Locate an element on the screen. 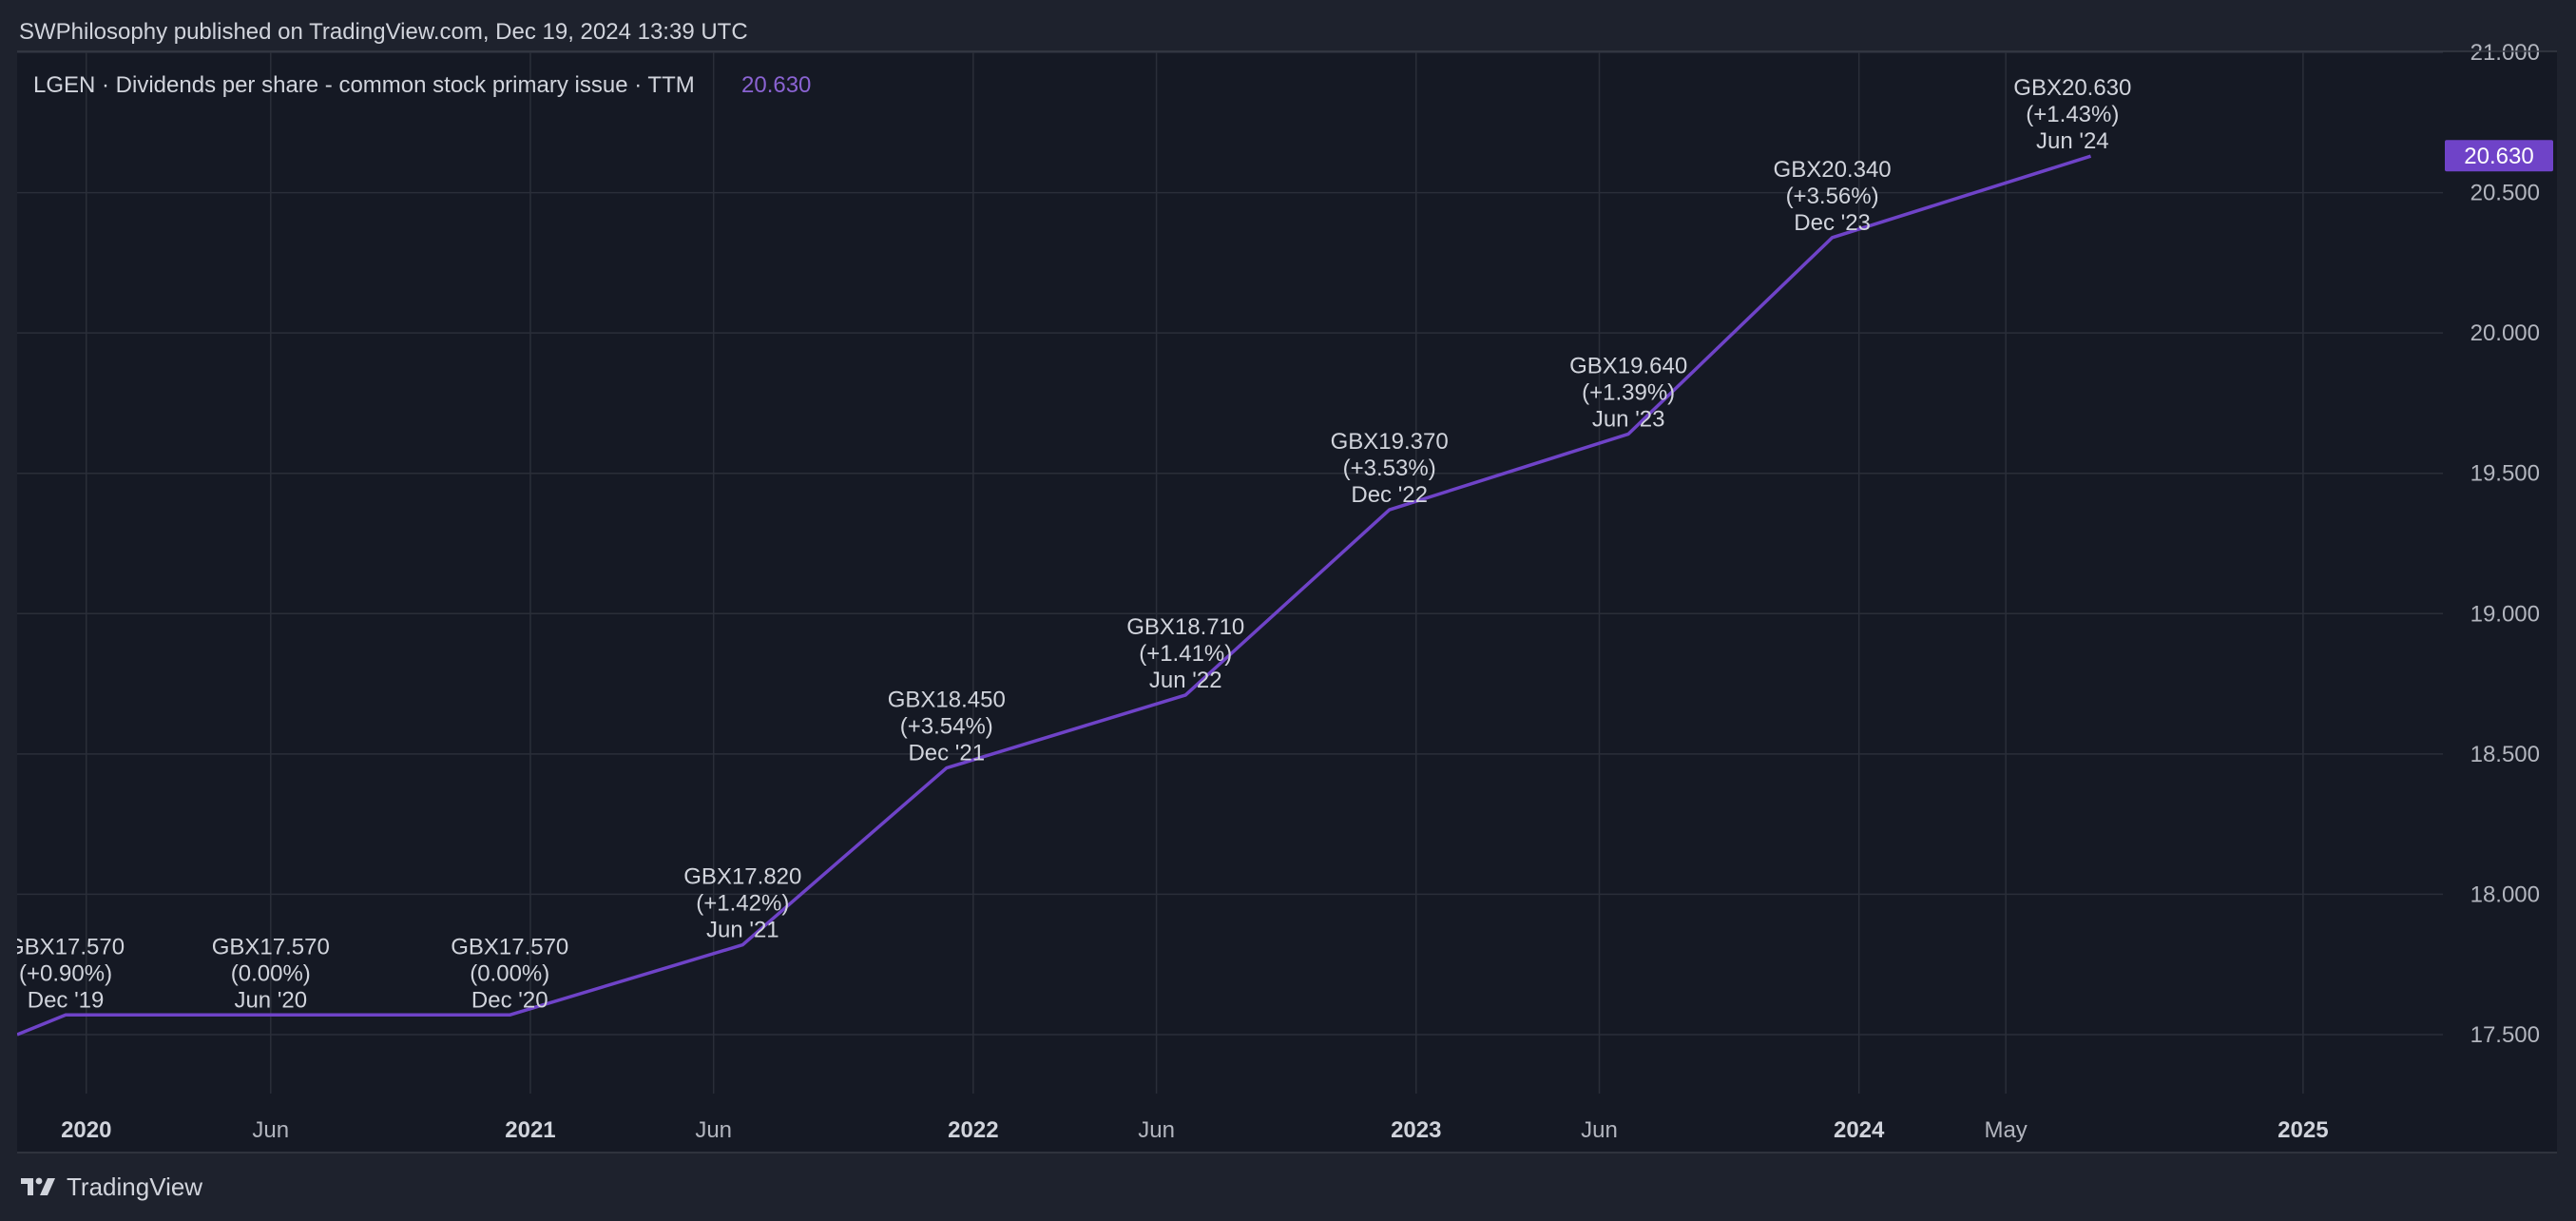 This screenshot has width=2576, height=1221. data-label: GBX17.820(+1.42%)Jun '21 is located at coordinates (742, 903).